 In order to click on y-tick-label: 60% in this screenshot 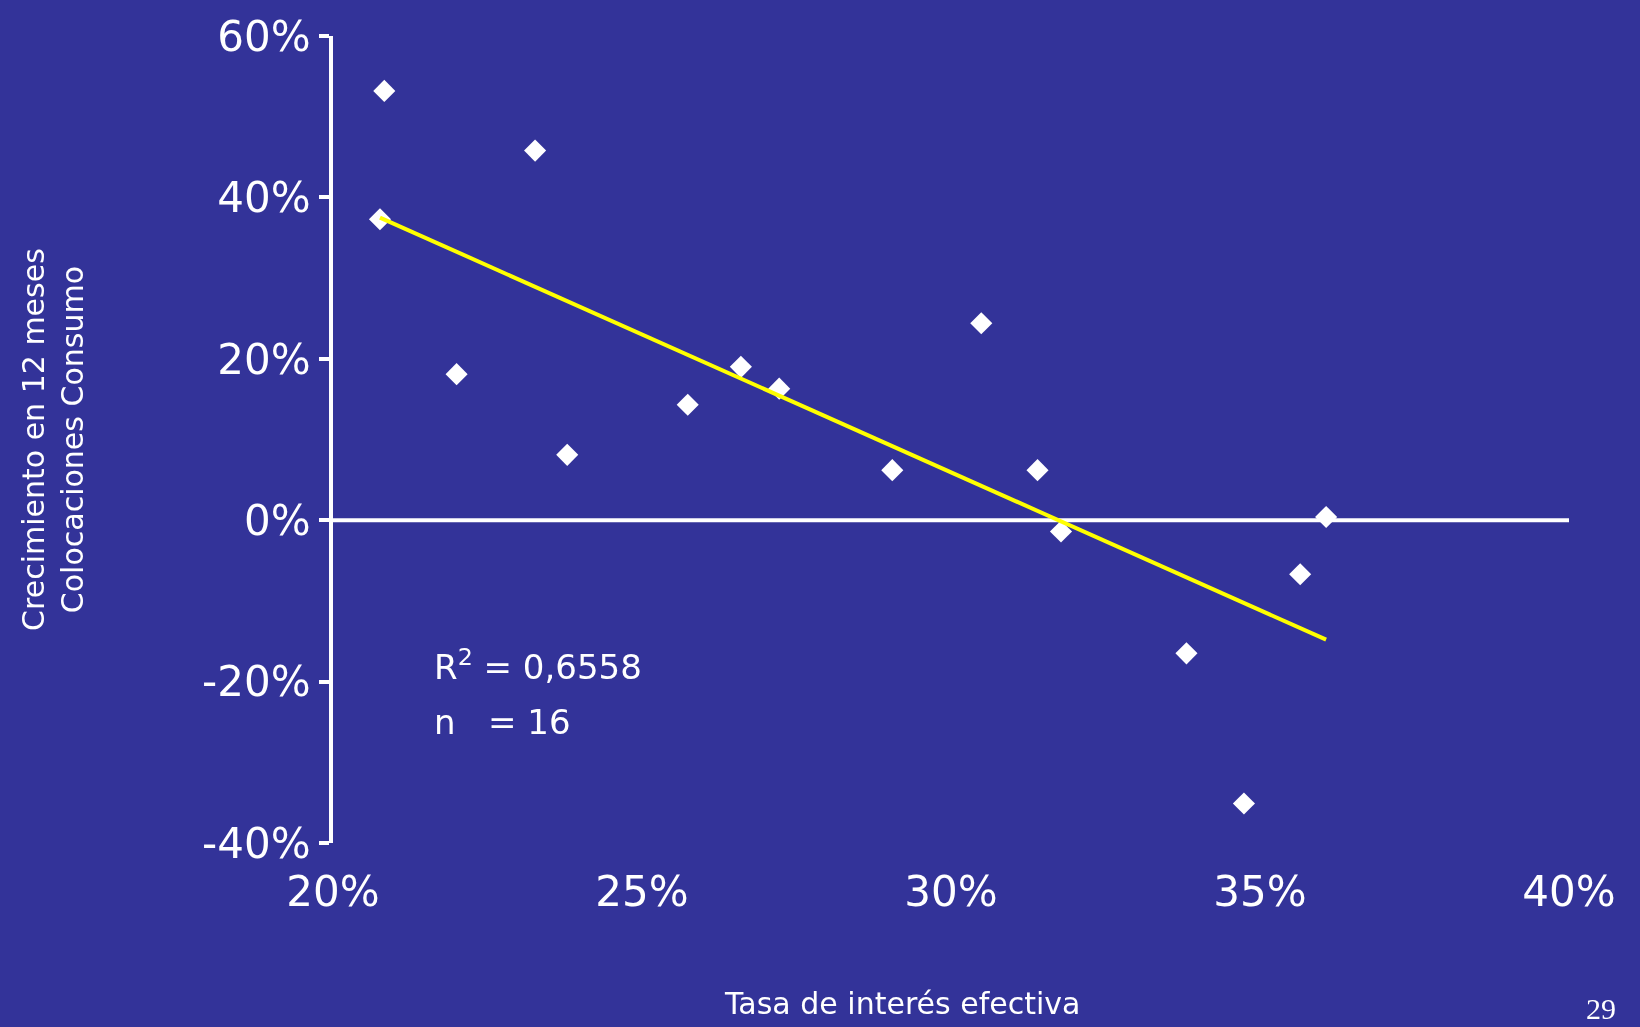, I will do `click(264, 36)`.